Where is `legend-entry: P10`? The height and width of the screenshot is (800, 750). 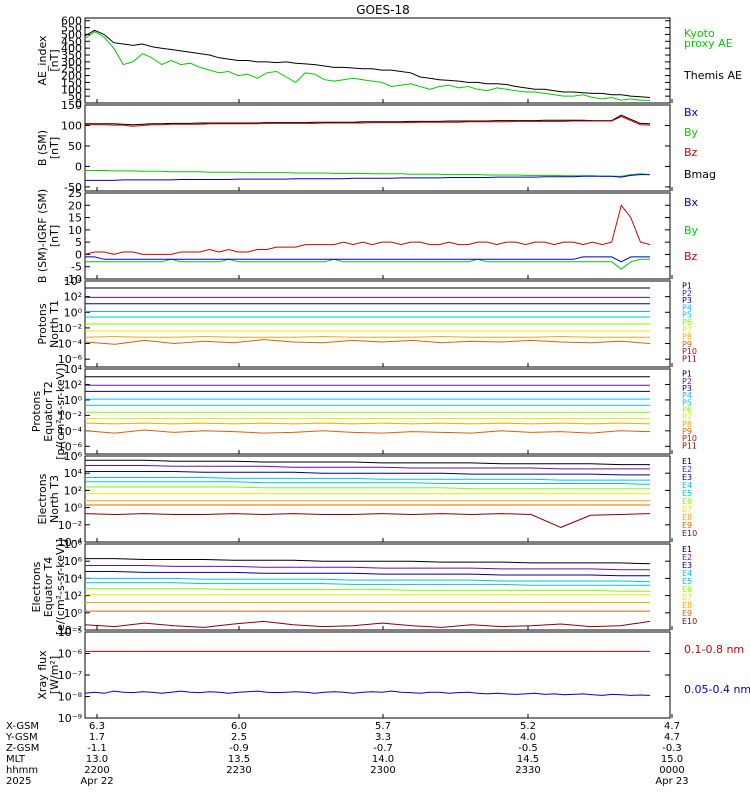
legend-entry: P10 is located at coordinates (689, 351).